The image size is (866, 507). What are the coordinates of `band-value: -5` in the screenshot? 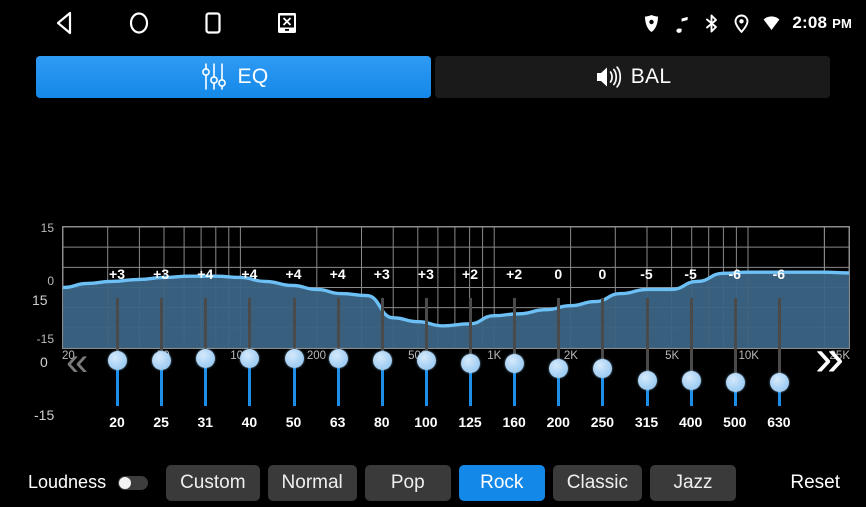 It's located at (646, 274).